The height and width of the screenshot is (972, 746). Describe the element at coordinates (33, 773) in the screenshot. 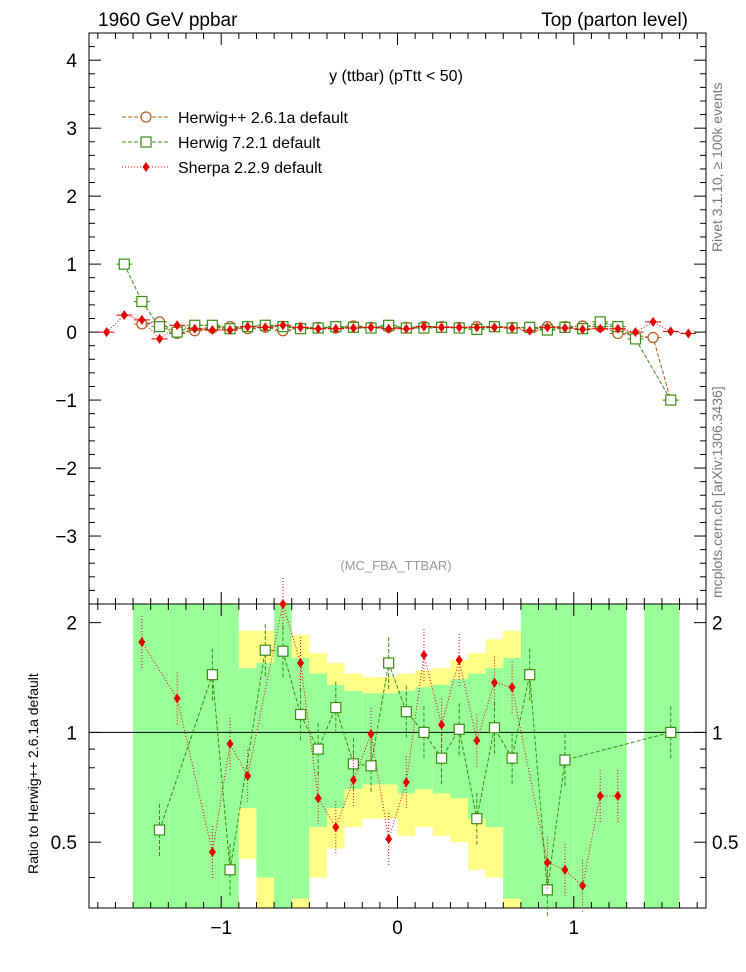

I see `ratio-ylabel: Ratio to Herwig++ 2.6.1a default` at that location.